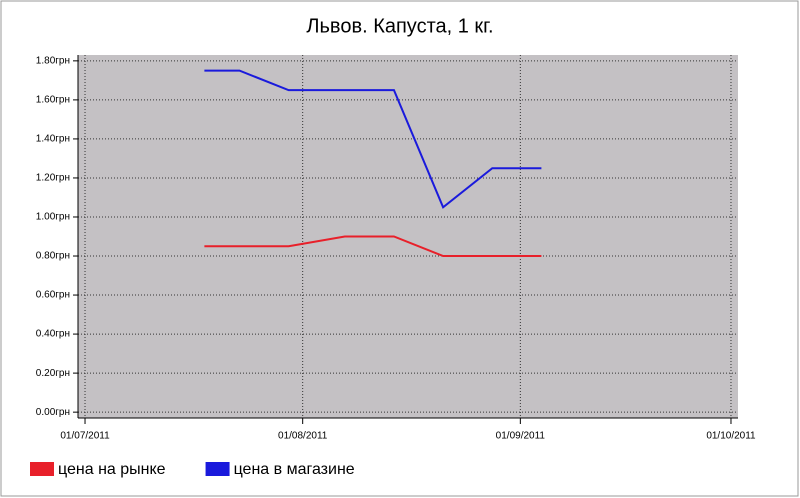 The width and height of the screenshot is (800, 498). What do you see at coordinates (53, 256) in the screenshot?
I see `y-tick-label: 0.80грн` at bounding box center [53, 256].